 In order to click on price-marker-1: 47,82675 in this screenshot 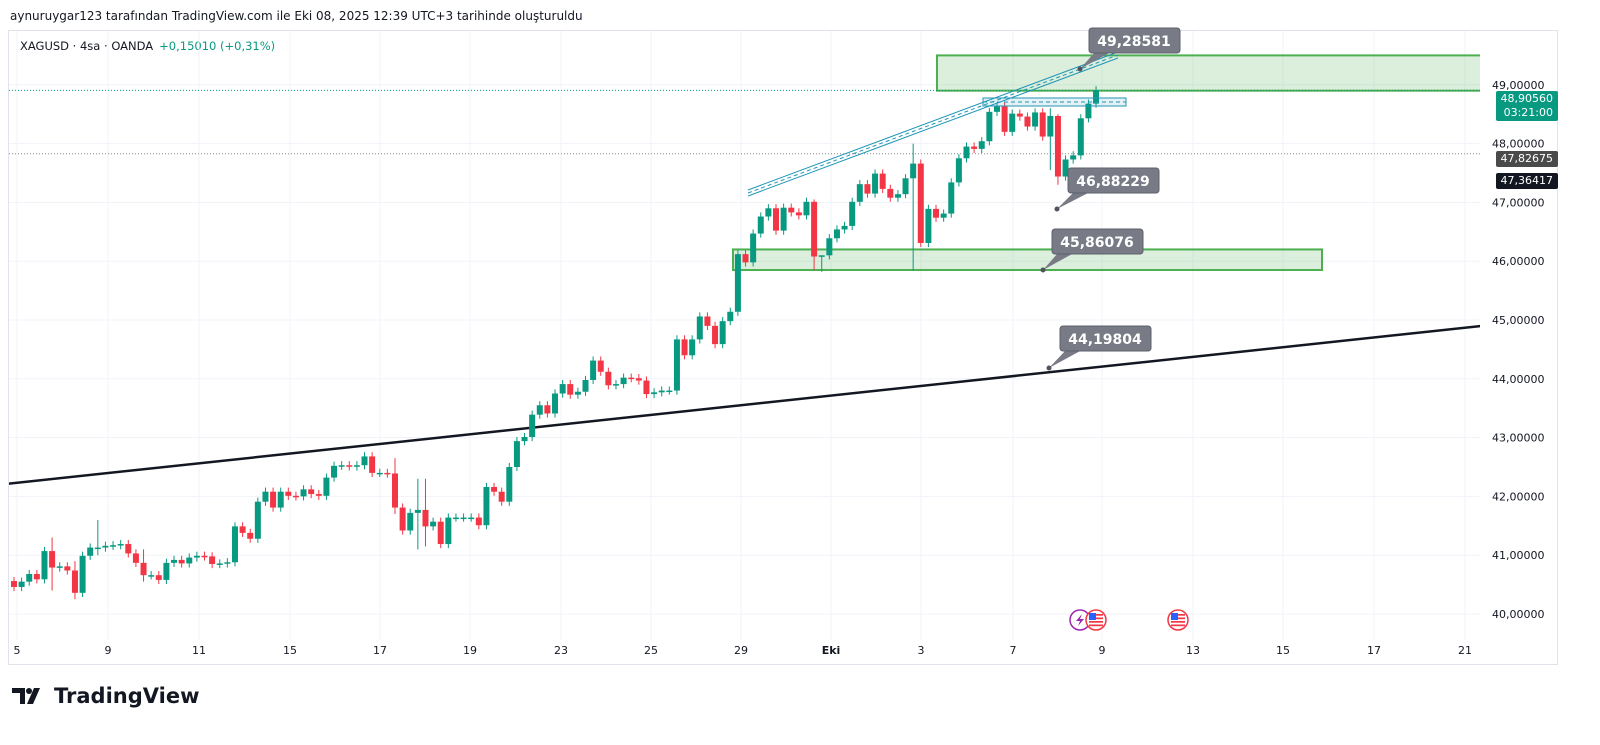, I will do `click(1526, 159)`.